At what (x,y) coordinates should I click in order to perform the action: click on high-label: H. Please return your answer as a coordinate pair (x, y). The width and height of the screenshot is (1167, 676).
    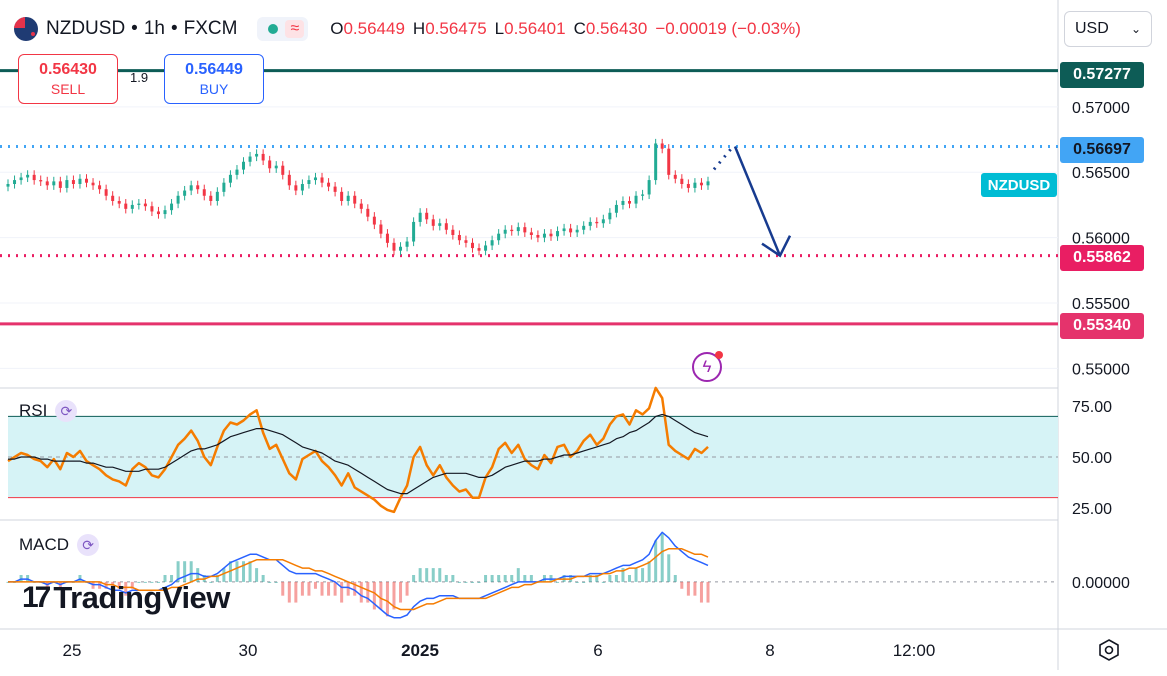
    Looking at the image, I should click on (419, 28).